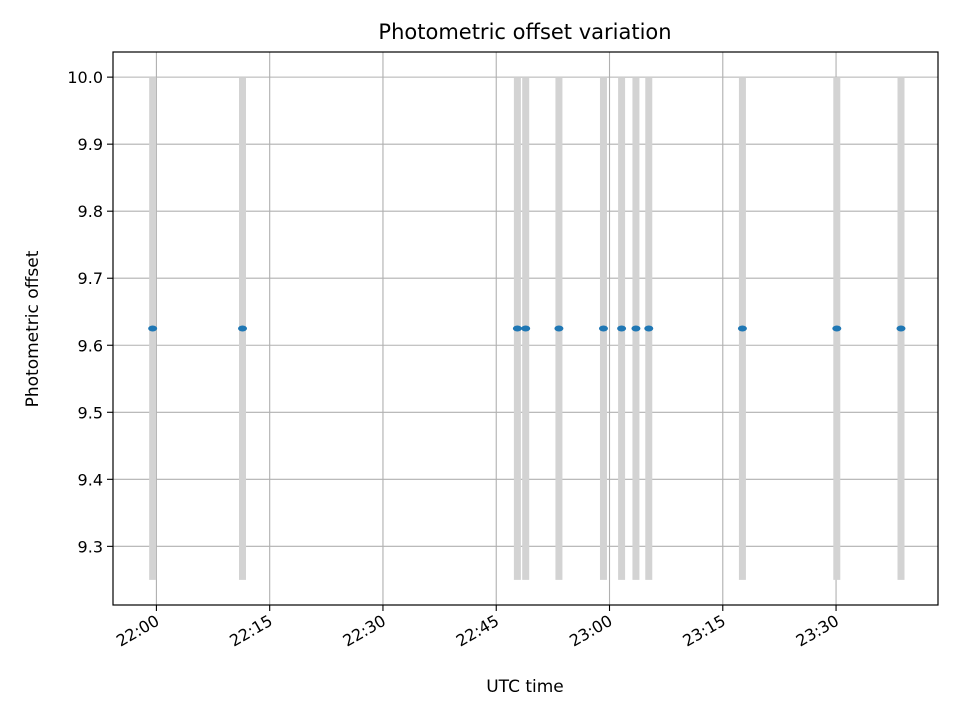  I want to click on chart-title: Photometric offset variation, so click(524, 32).